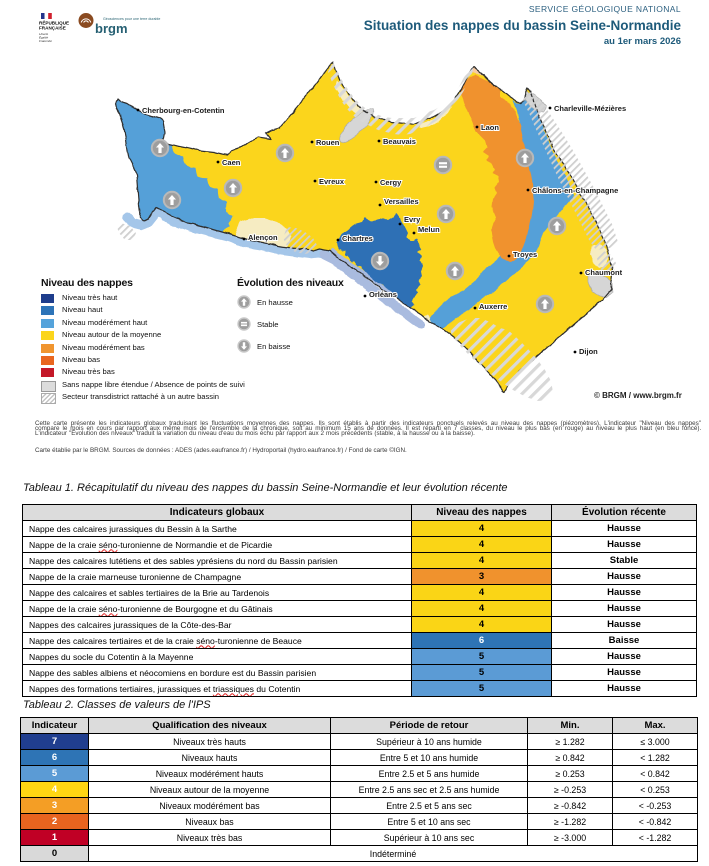  Describe the element at coordinates (383, 294) in the screenshot. I see `svg-text: Orléans` at that location.